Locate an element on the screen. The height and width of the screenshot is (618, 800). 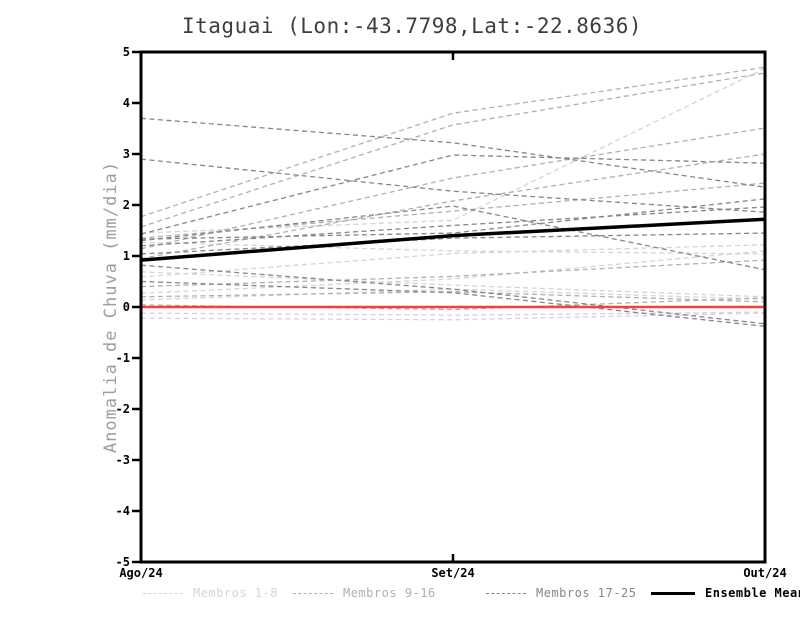
y-tick-label: 0 is located at coordinates (126, 307).